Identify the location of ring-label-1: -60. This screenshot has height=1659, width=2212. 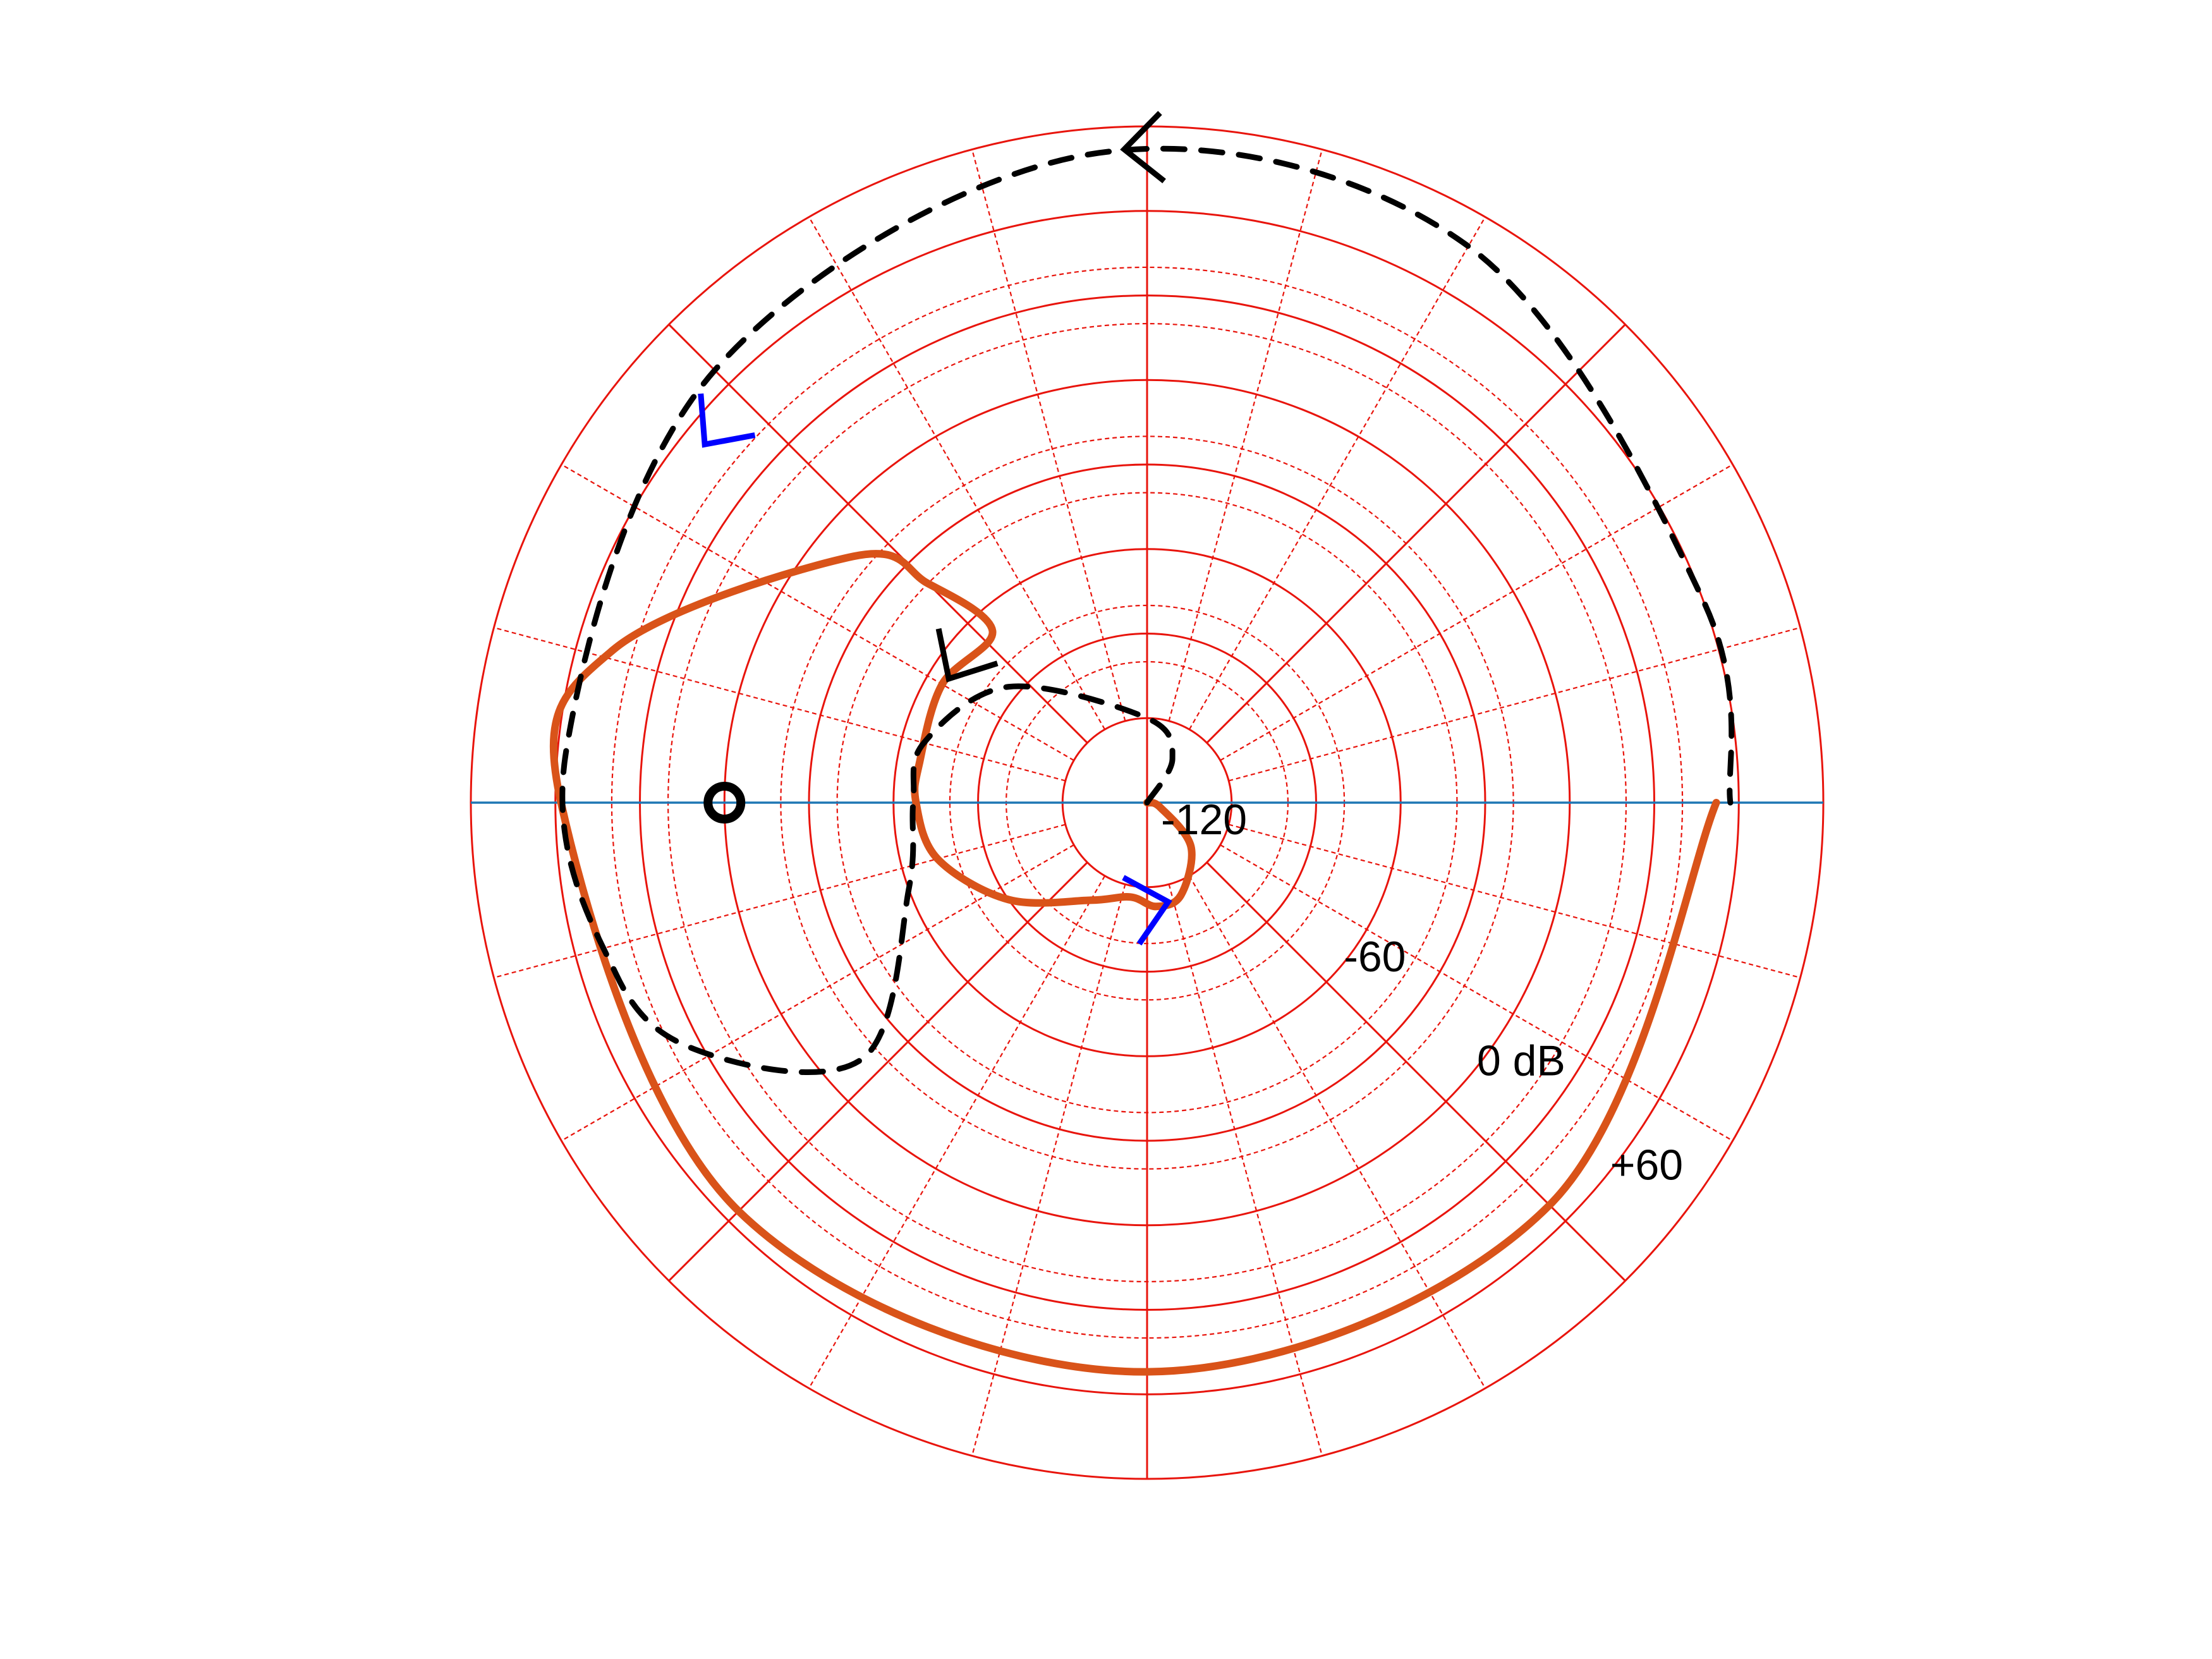
(1375, 957).